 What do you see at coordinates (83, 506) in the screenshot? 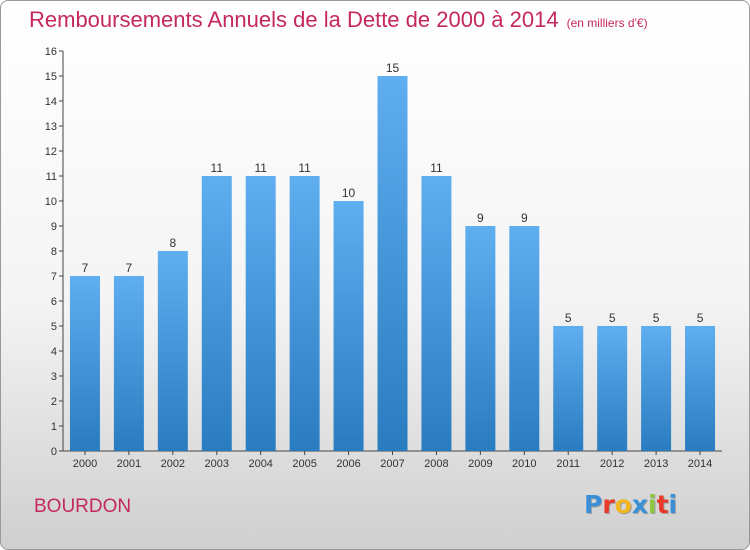
I see `commune-name: BOURDON` at bounding box center [83, 506].